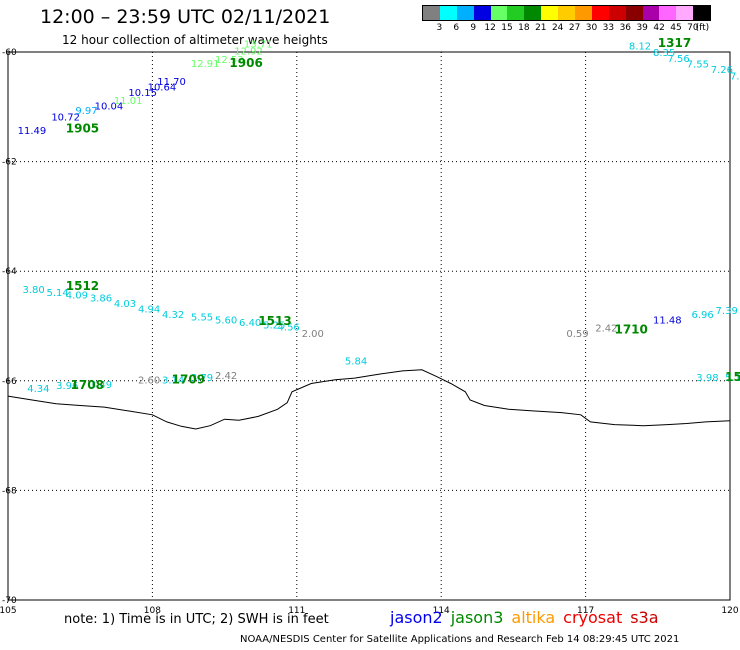 The width and height of the screenshot is (740, 650). I want to click on wave-height-label: 2.60, so click(149, 381).